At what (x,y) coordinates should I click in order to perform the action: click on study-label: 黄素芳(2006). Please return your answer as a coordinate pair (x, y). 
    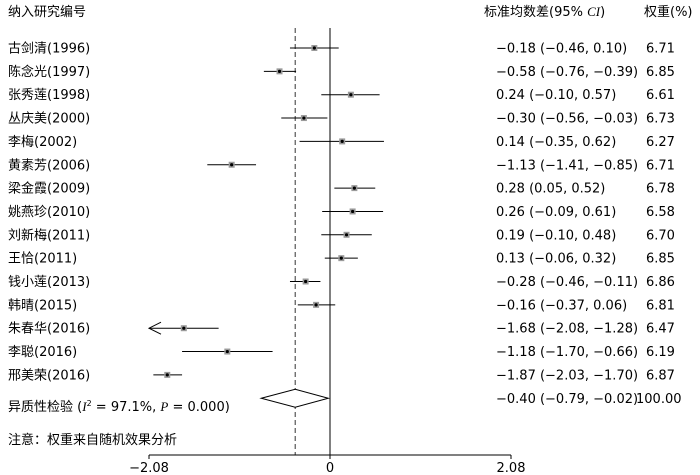
    Looking at the image, I should click on (49, 165).